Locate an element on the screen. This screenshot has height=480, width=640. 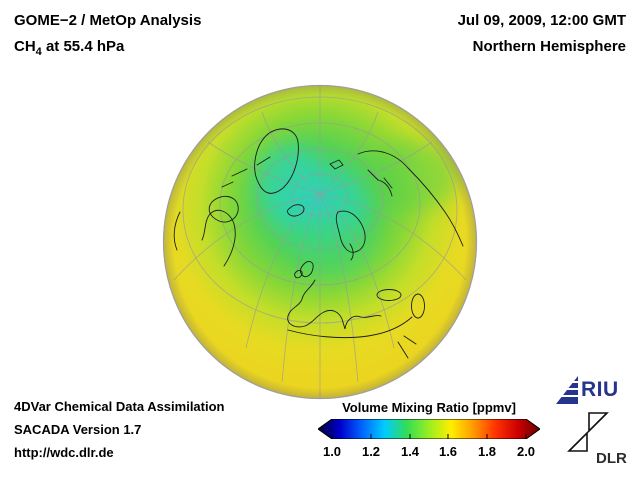
dlr-logo-text: DLR is located at coordinates (611, 458).